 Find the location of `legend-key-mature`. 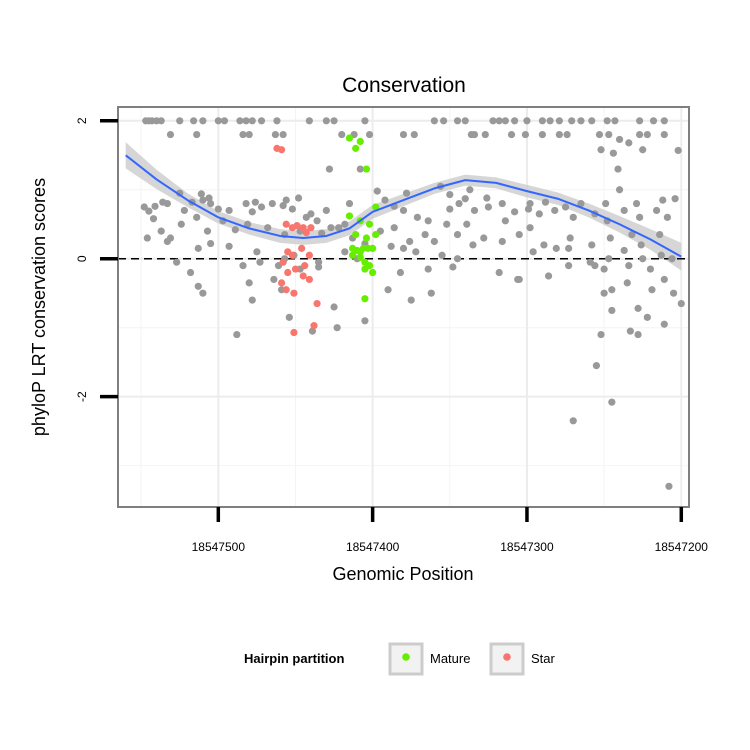

legend-key-mature is located at coordinates (406, 659).